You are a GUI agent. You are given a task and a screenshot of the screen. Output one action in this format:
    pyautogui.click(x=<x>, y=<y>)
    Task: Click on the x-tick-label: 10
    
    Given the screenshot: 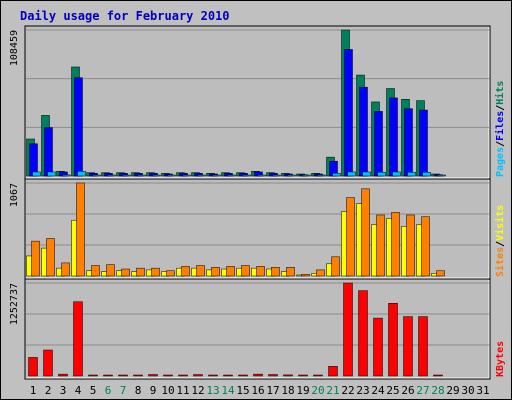 What is the action you would take?
    pyautogui.click(x=167, y=390)
    